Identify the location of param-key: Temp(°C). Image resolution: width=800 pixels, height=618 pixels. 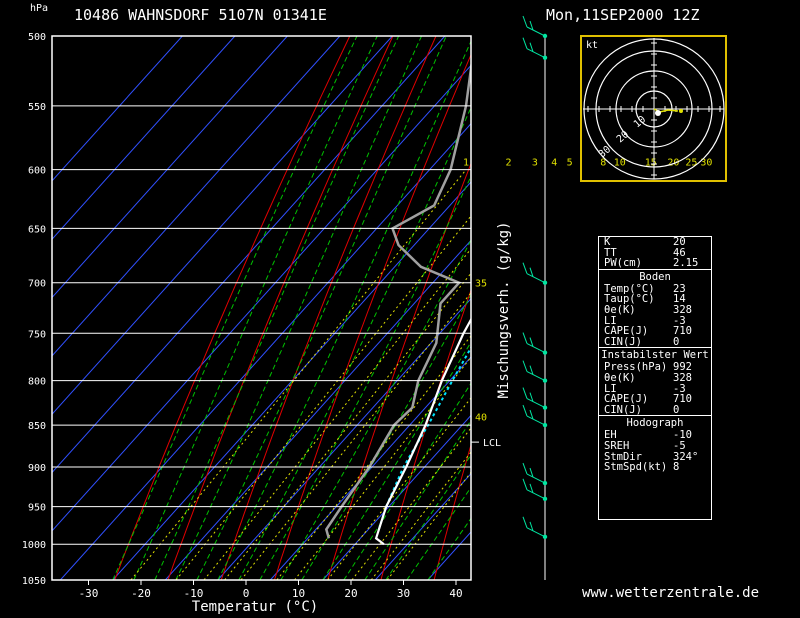
(629, 288).